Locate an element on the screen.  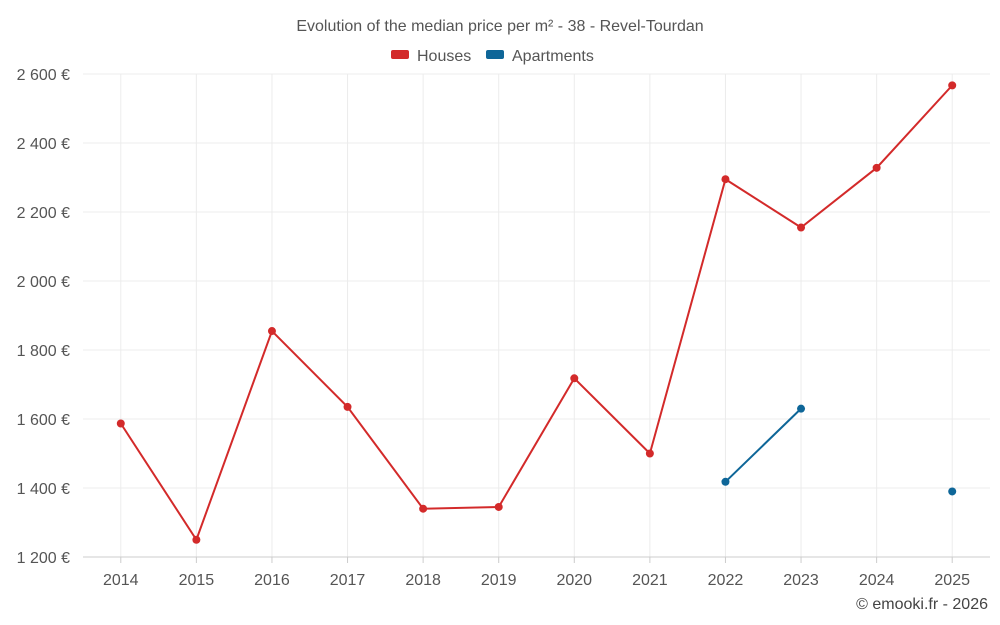
legend-item-apartments: Apartments is located at coordinates (540, 56).